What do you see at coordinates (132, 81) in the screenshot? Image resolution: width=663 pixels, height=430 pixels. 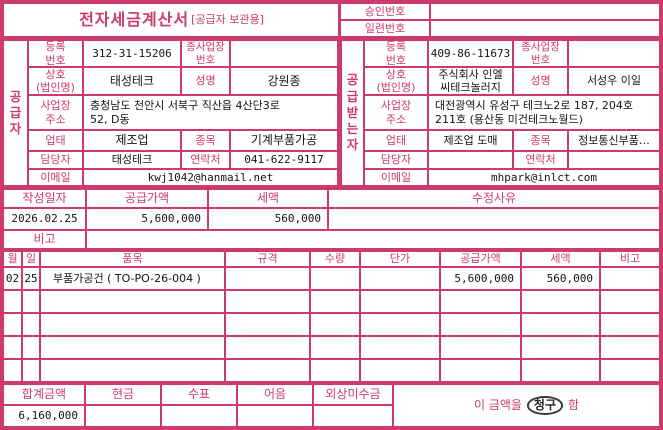 I see `supplier-company: 태성테크` at bounding box center [132, 81].